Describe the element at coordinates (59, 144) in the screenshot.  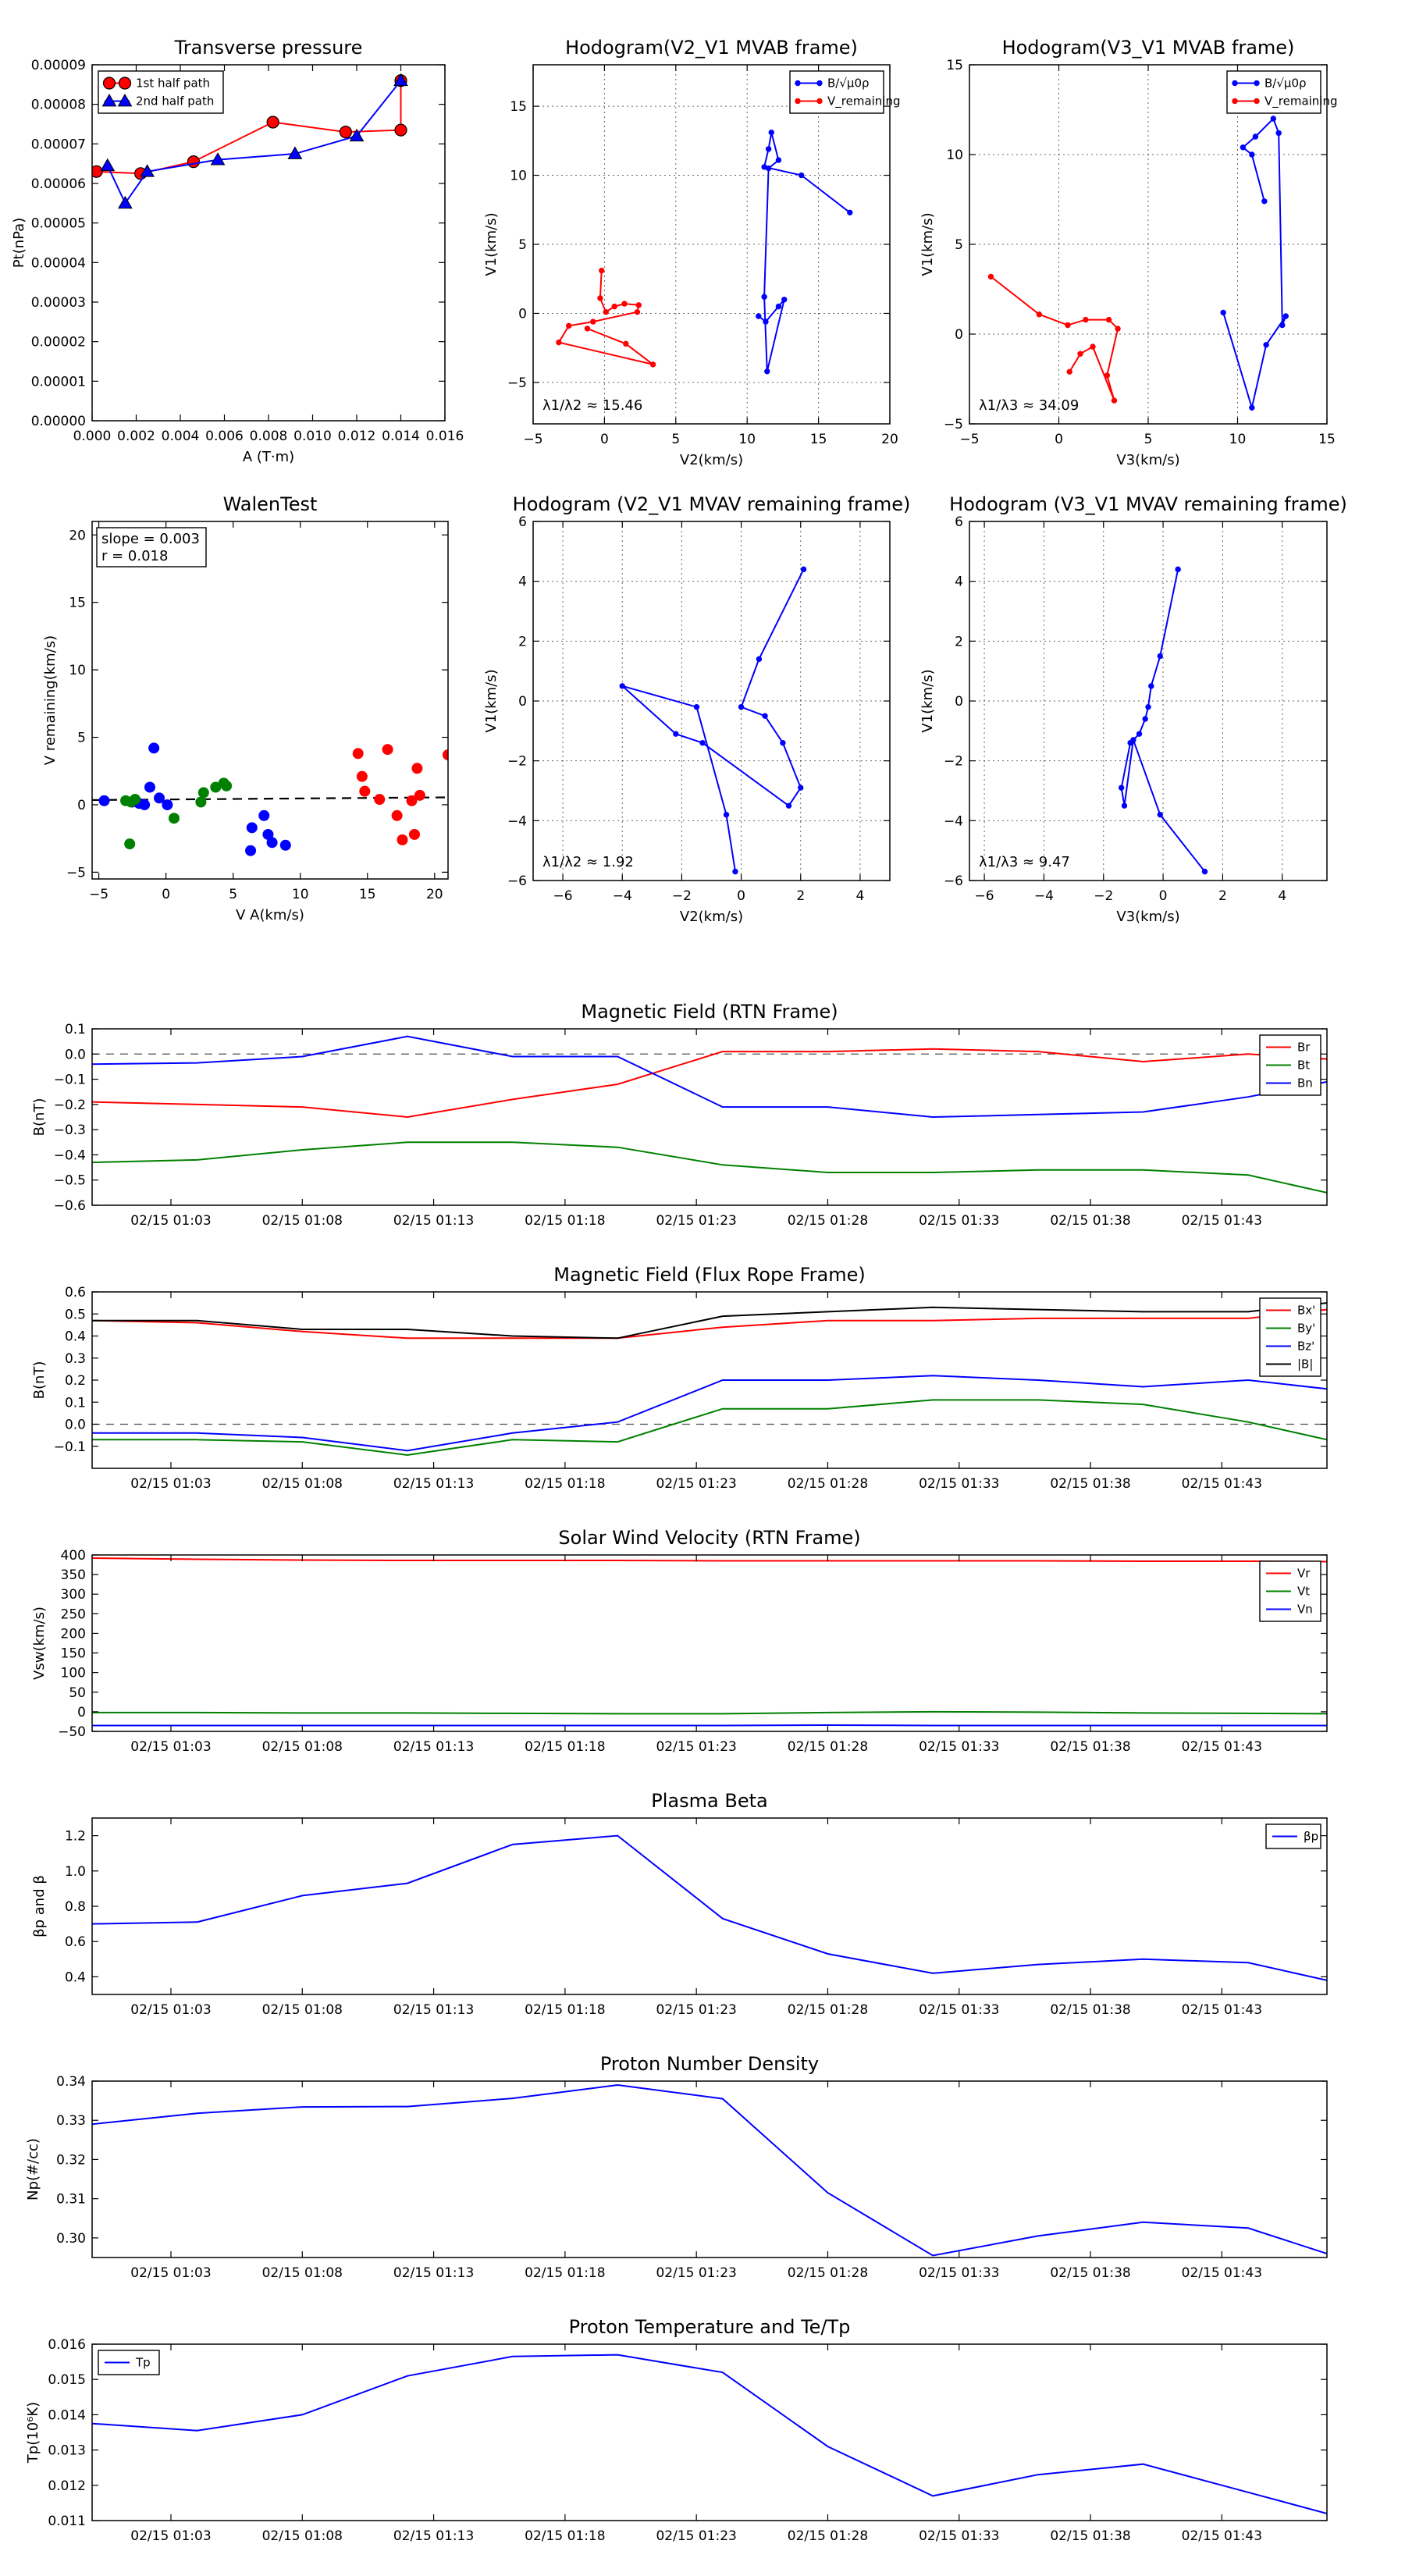
I see `y-tick-label: 0.00007` at that location.